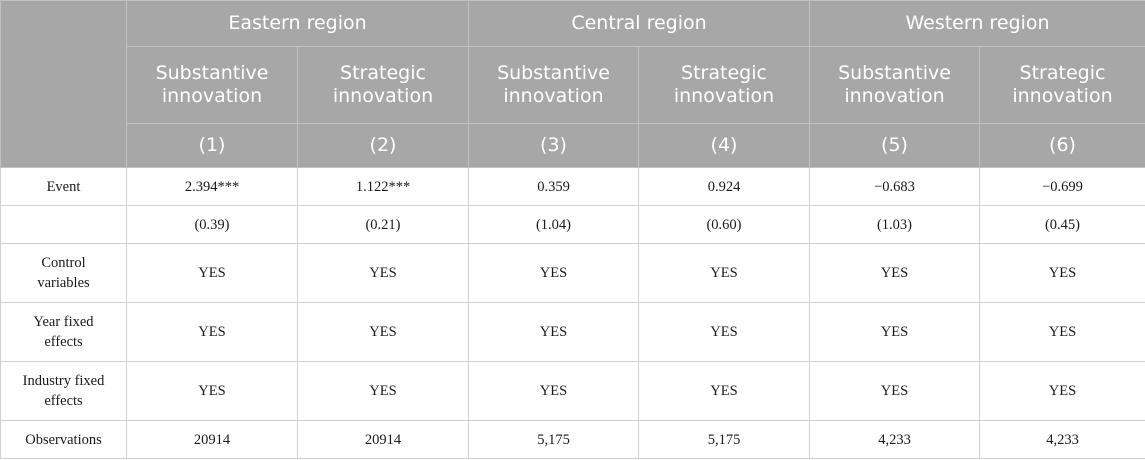  What do you see at coordinates (1062, 224) in the screenshot?
I see `table-cell: (0.45)` at bounding box center [1062, 224].